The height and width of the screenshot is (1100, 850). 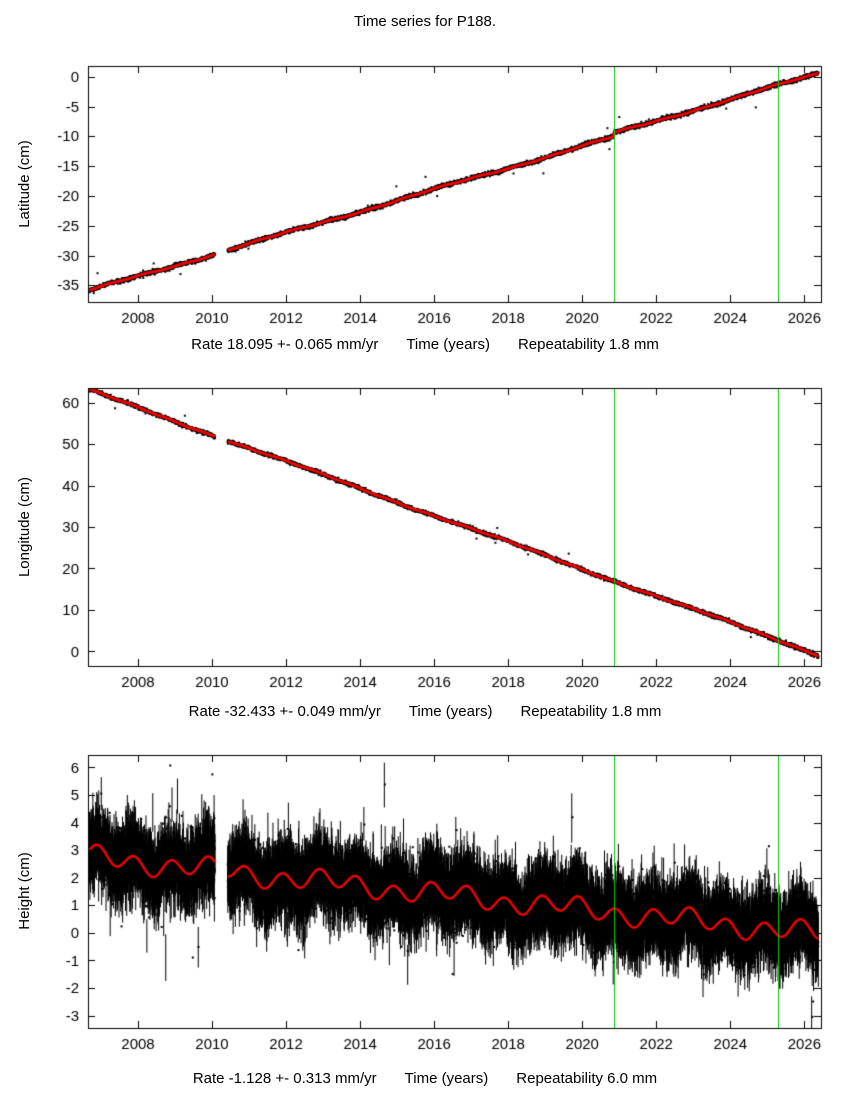 I want to click on latitude-rate-label: Rate 18.095 +- 0.065 mm/yr, so click(x=285, y=344).